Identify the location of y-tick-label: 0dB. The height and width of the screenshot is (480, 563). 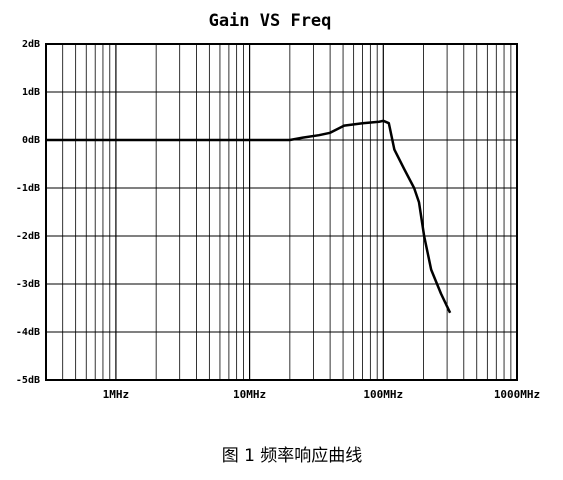
(31, 140).